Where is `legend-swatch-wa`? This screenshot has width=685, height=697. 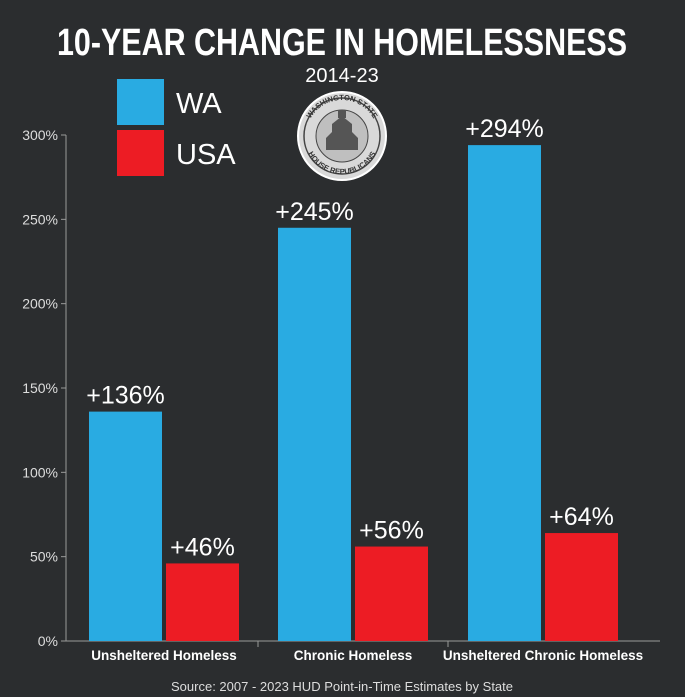 legend-swatch-wa is located at coordinates (140, 102).